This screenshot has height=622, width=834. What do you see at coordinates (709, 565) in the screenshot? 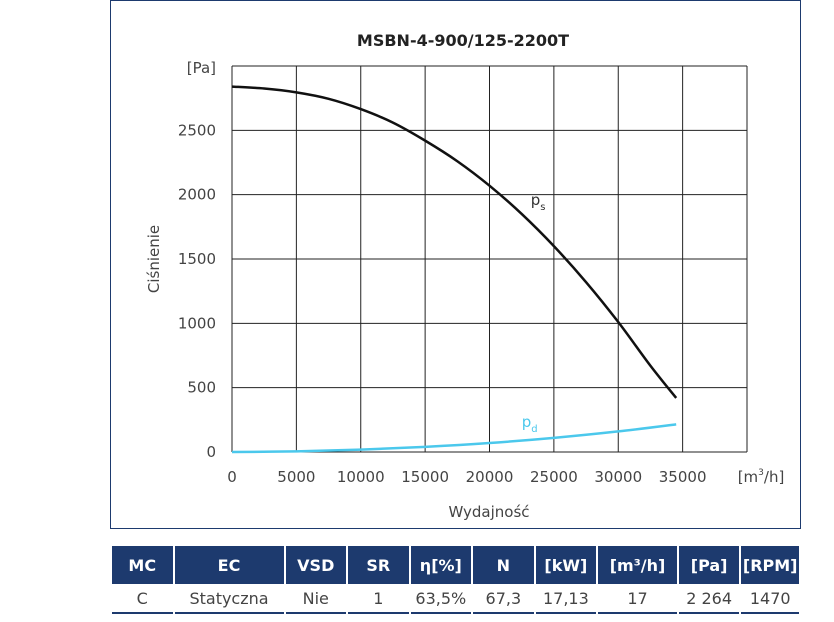
I see `col-header-pa: [Pa]` at bounding box center [709, 565].